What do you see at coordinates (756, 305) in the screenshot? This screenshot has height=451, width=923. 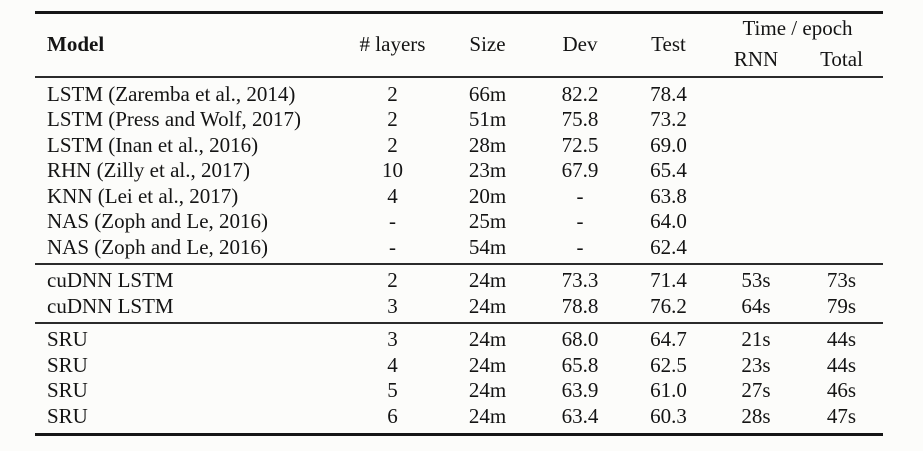 I see `cell-rnn: 64s` at bounding box center [756, 305].